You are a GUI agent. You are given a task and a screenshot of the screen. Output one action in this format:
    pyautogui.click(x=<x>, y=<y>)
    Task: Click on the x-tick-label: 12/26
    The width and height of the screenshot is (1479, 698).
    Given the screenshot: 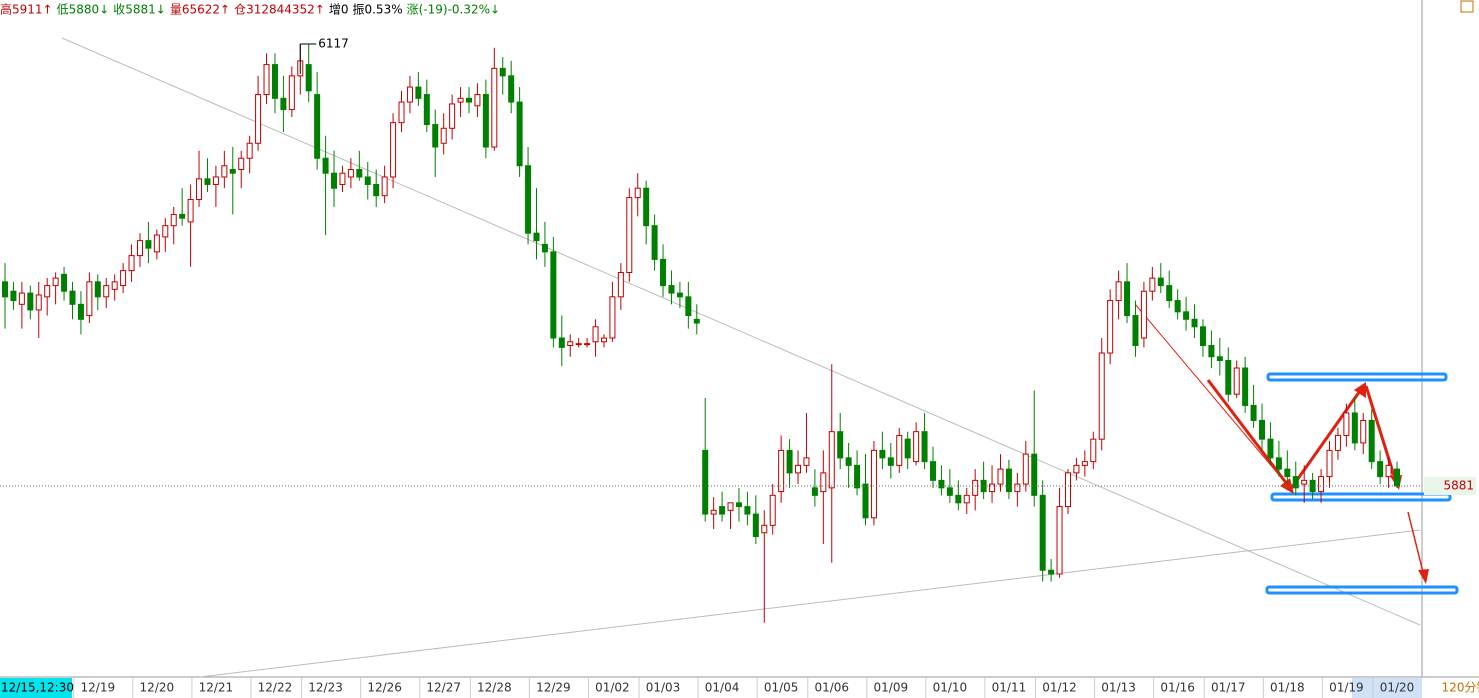 What is the action you would take?
    pyautogui.click(x=384, y=688)
    